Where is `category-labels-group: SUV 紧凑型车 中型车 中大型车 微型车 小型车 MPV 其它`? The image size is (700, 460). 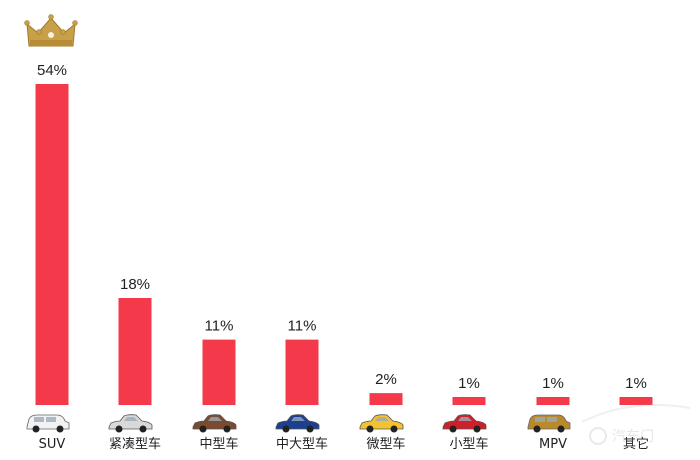
category-labels-group: SUV 紧凑型车 中型车 中大型车 微型车 小型车 MPV 其它 is located at coordinates (344, 444).